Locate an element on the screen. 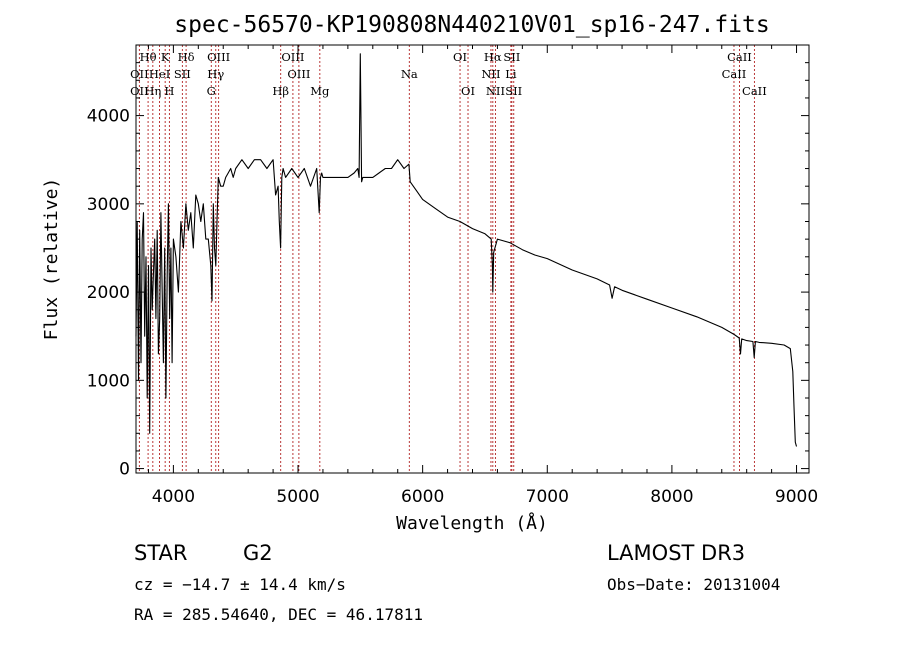  y-tick-label: 1000 is located at coordinates (108, 381).